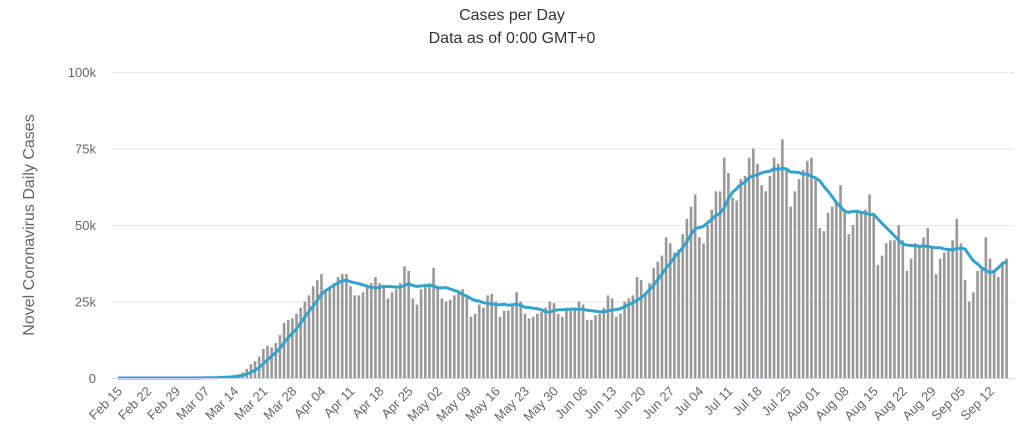 The image size is (1024, 448). What do you see at coordinates (688, 401) in the screenshot?
I see `x-tick-label: Jul 04` at bounding box center [688, 401].